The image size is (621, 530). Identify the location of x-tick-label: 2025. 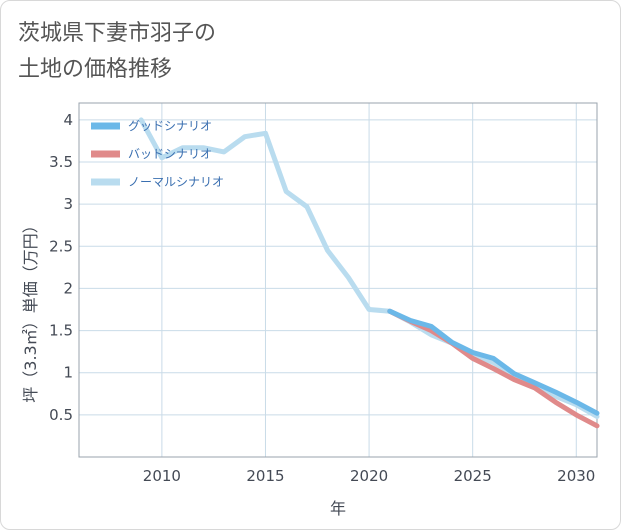
(473, 476).